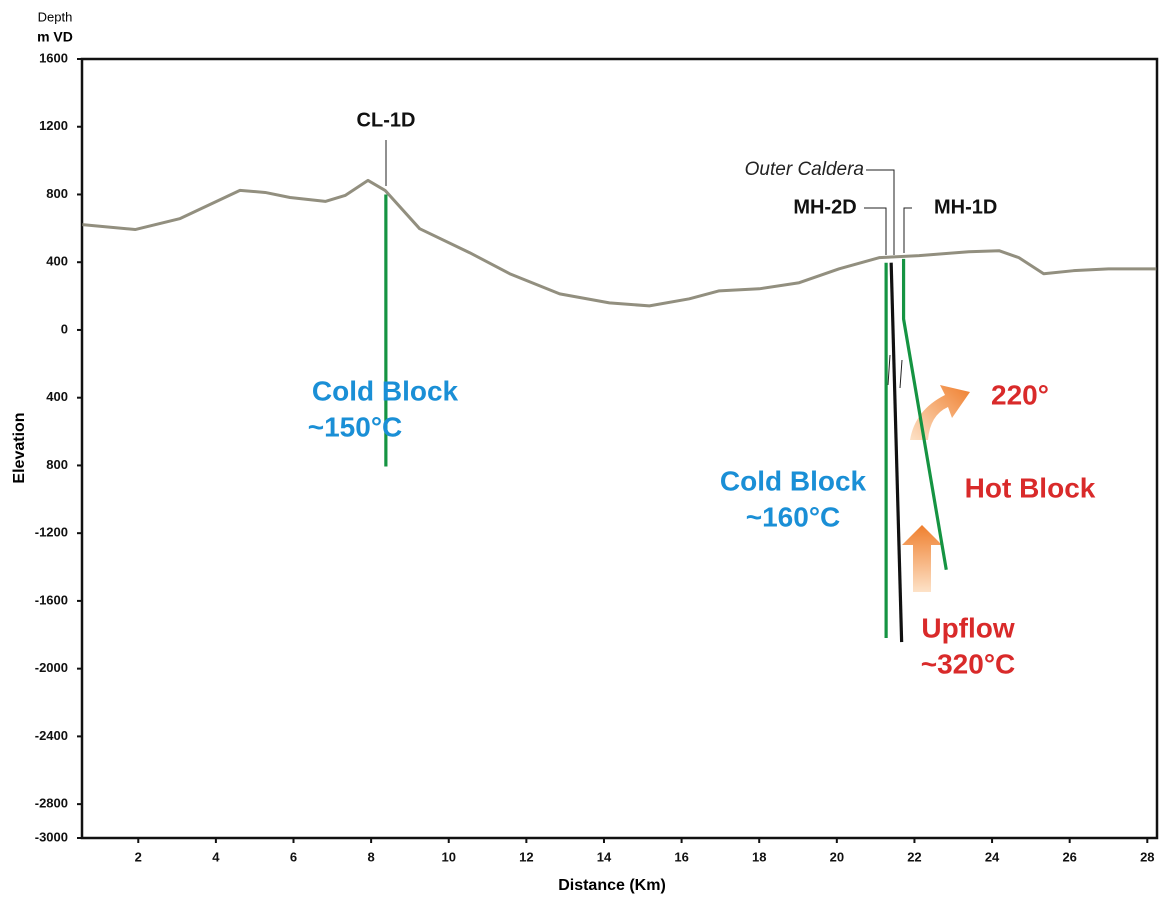 The image size is (1162, 903). Describe the element at coordinates (51, 803) in the screenshot. I see `y-tick-label: -2800` at that location.